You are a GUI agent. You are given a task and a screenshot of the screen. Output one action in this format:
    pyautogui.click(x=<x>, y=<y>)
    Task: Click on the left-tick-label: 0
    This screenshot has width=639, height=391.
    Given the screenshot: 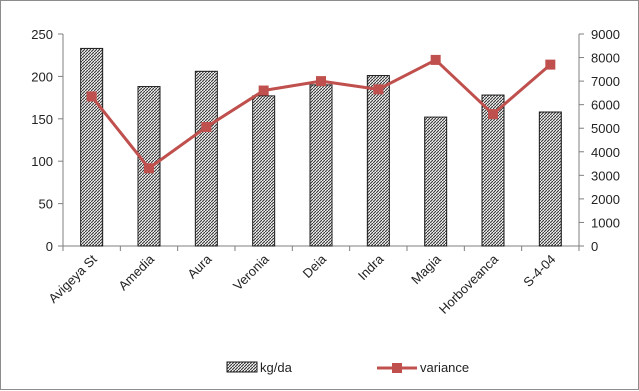 What is the action you would take?
    pyautogui.click(x=49, y=246)
    